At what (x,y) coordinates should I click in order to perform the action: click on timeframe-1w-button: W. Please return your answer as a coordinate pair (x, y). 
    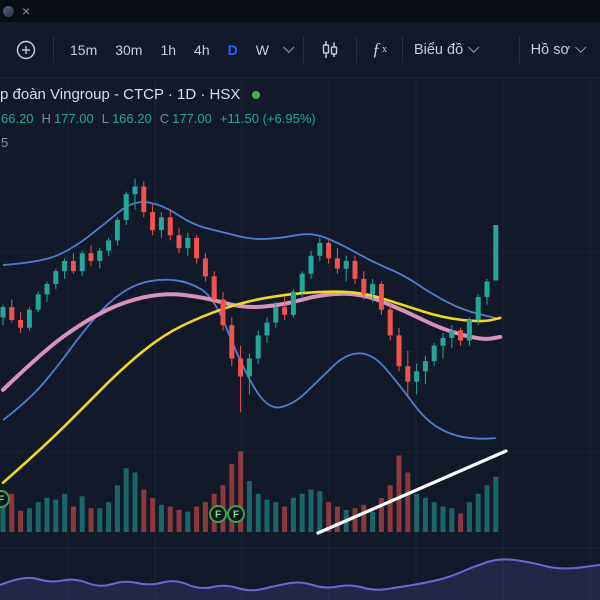
    Looking at the image, I should click on (262, 50).